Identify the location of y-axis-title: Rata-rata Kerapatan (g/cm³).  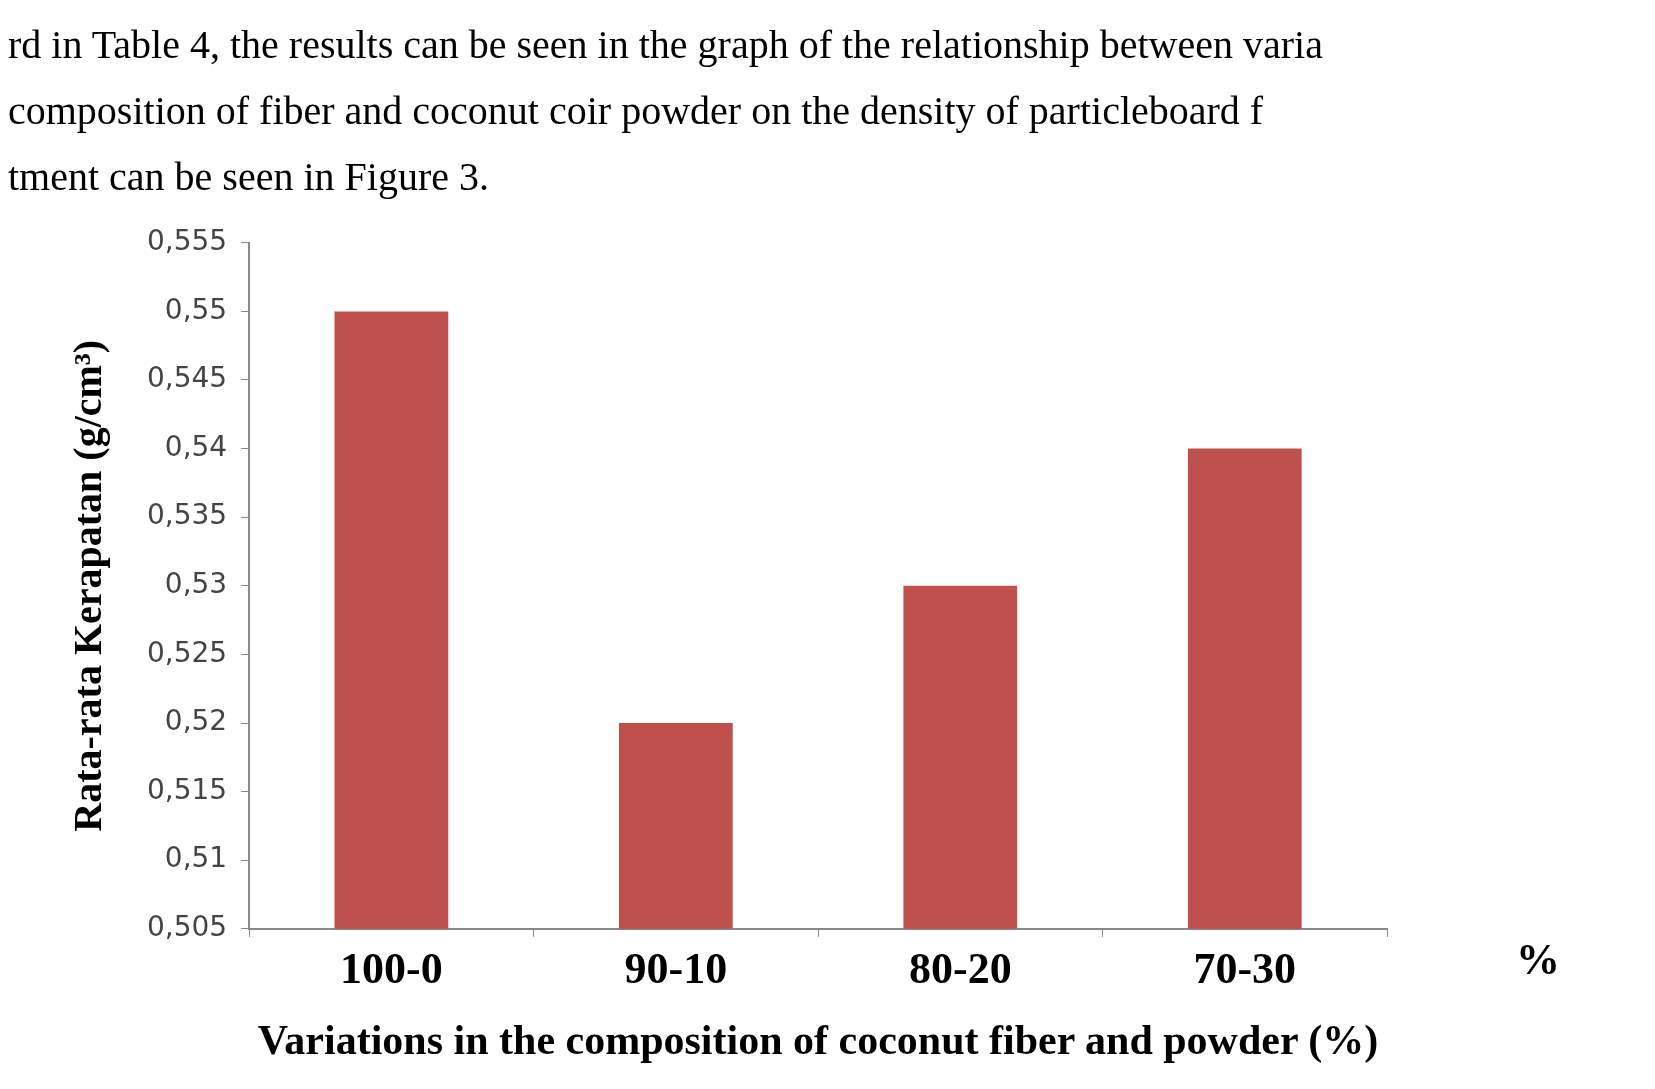
(88, 585).